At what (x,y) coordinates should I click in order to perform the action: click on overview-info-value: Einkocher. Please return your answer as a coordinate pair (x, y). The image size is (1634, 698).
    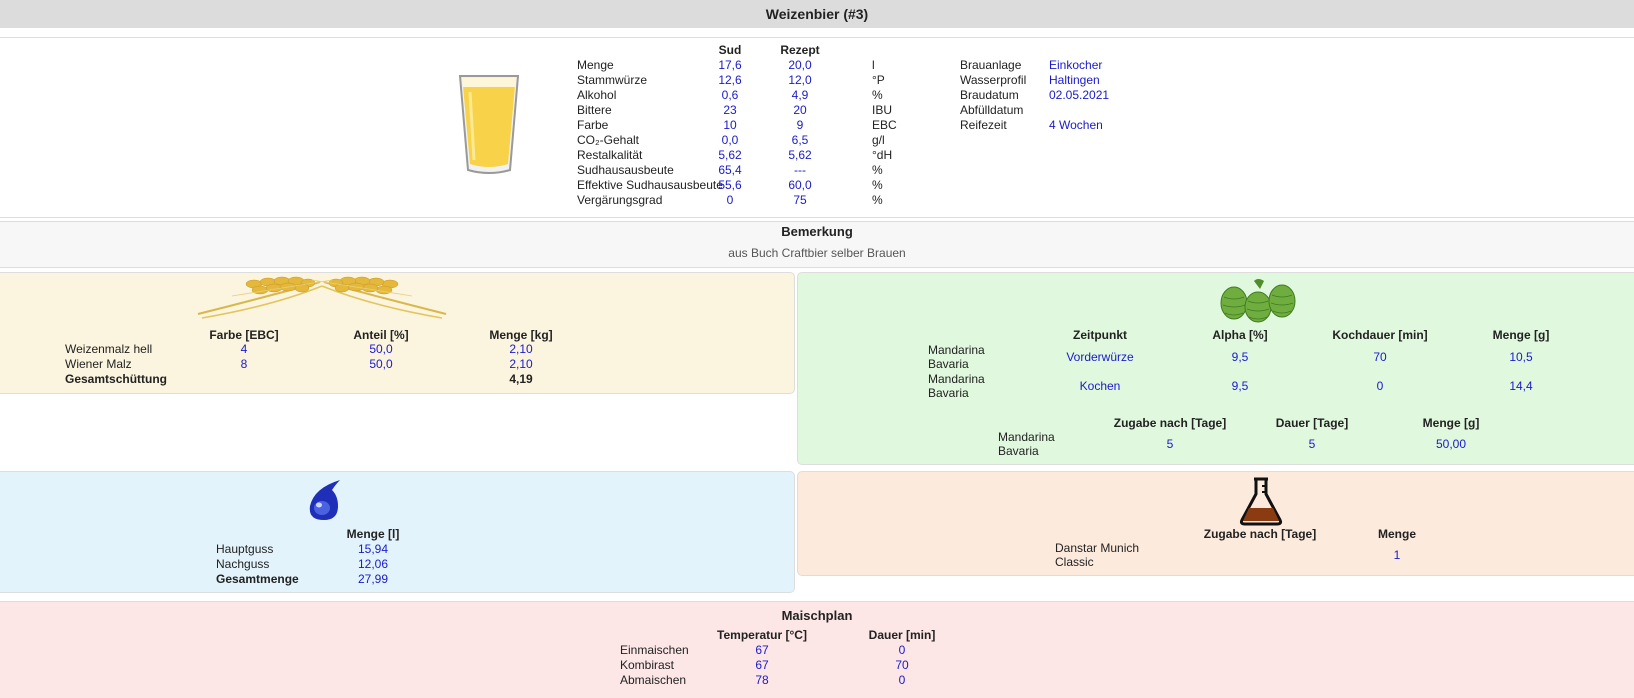
    Looking at the image, I should click on (1076, 65).